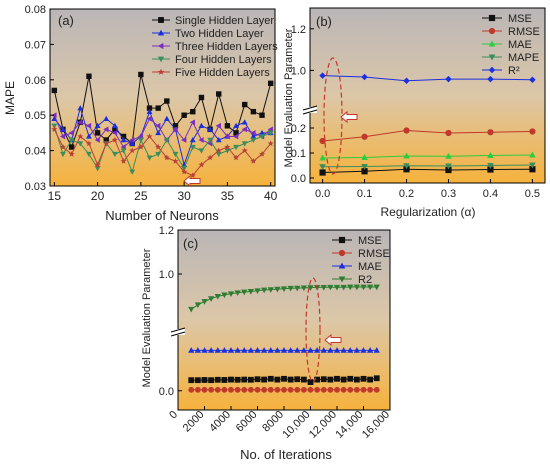 Image resolution: width=550 pixels, height=464 pixels. Describe the element at coordinates (323, 425) in the screenshot. I see `x-tick-label-c: 12,000` at that location.